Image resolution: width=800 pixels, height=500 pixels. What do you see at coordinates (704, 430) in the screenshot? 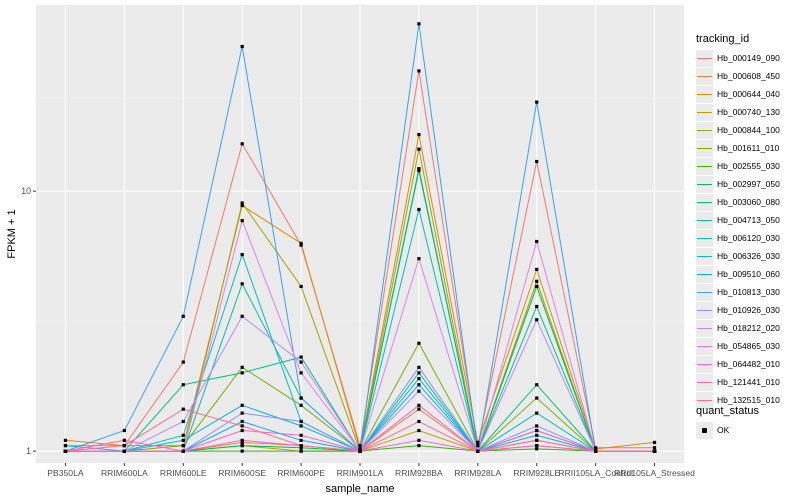
I see `shape-legend-key` at bounding box center [704, 430].